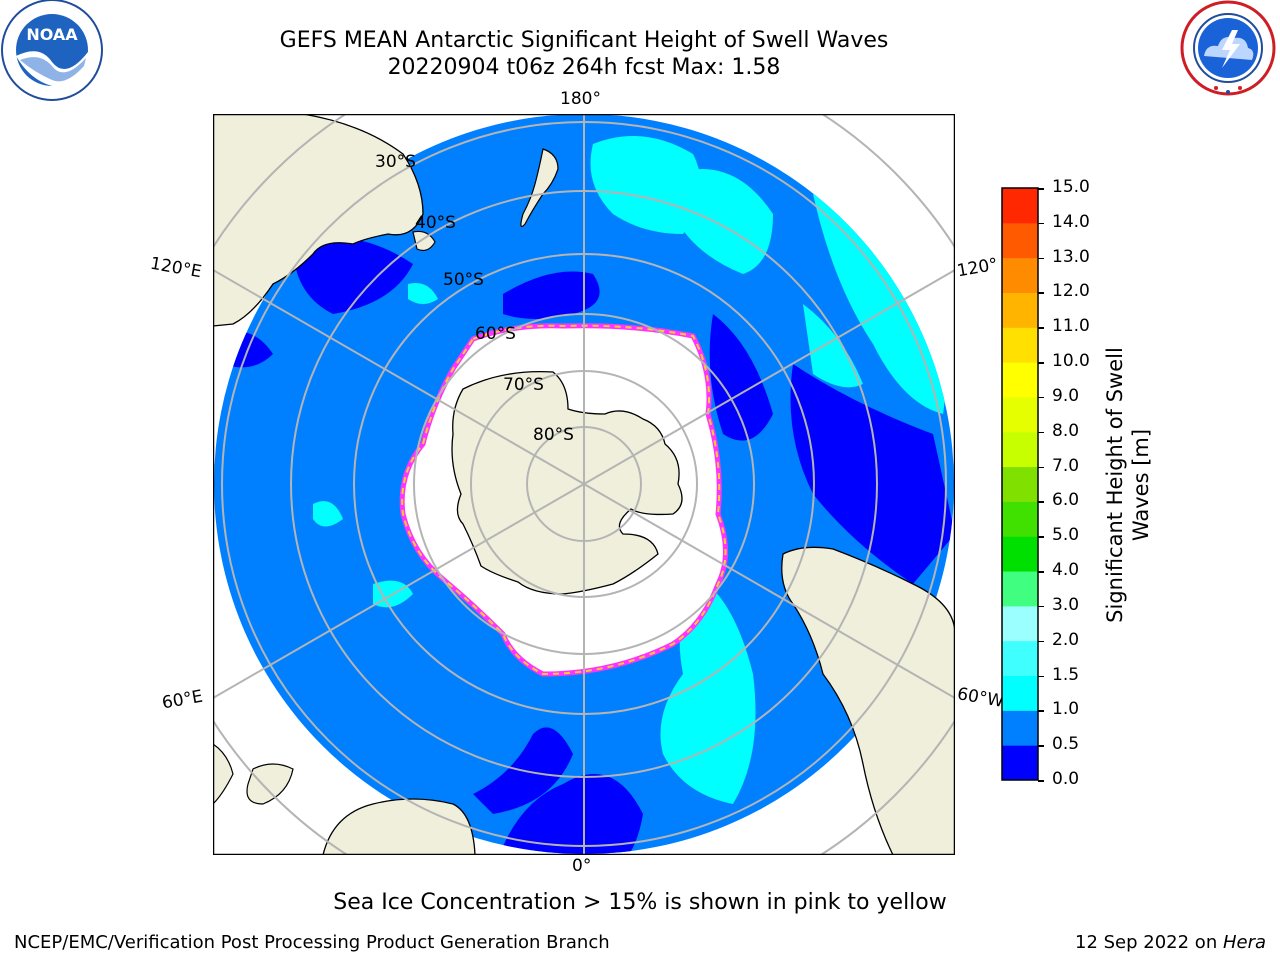  Describe the element at coordinates (1066, 535) in the screenshot. I see `colorbar-tick-label: 5.0` at that location.